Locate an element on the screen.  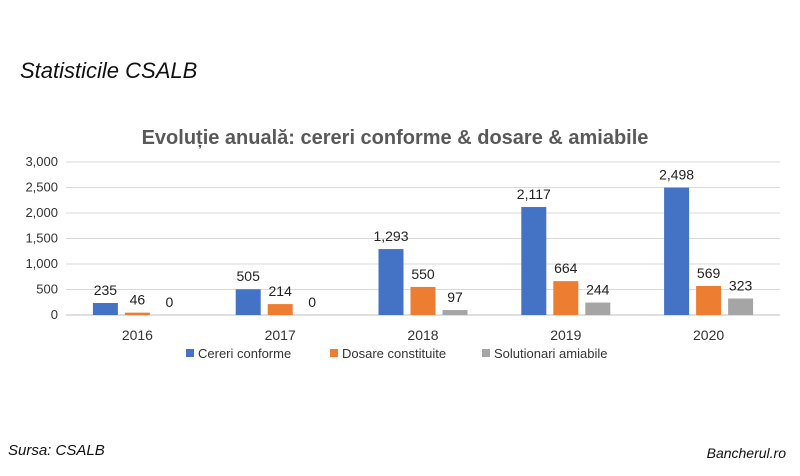
legend-label: Solutionari amiabile is located at coordinates (550, 353).